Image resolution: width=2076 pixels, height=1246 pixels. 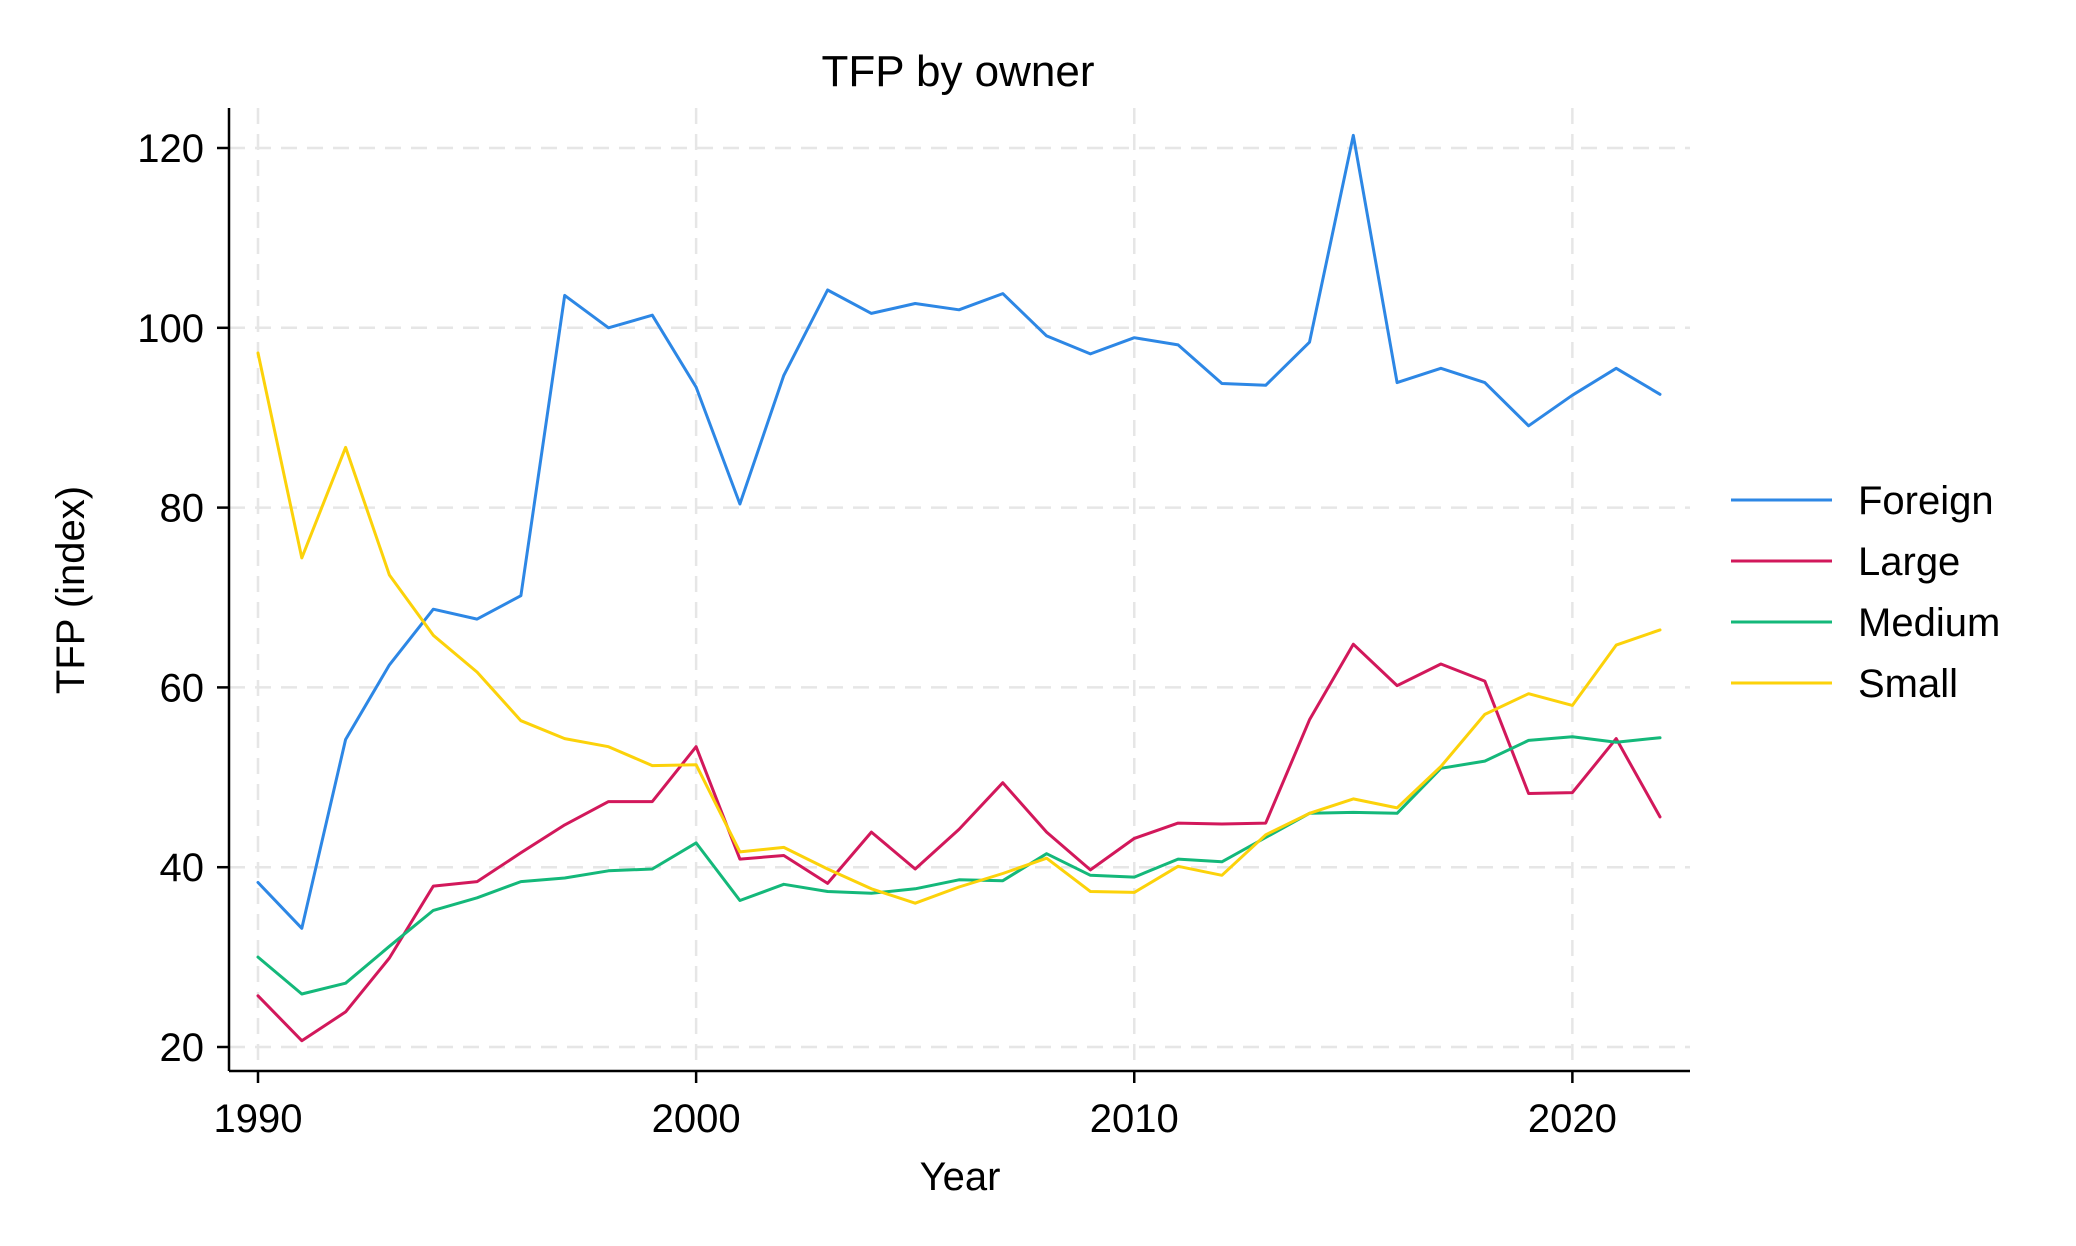 I want to click on legend-label-medium: Medium, so click(x=1929, y=623).